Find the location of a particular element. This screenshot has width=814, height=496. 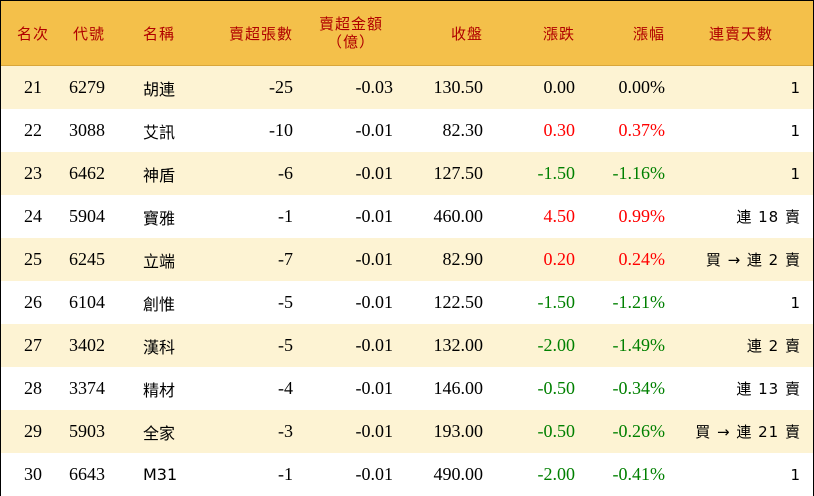

cell-change: 0.20 is located at coordinates (559, 259).